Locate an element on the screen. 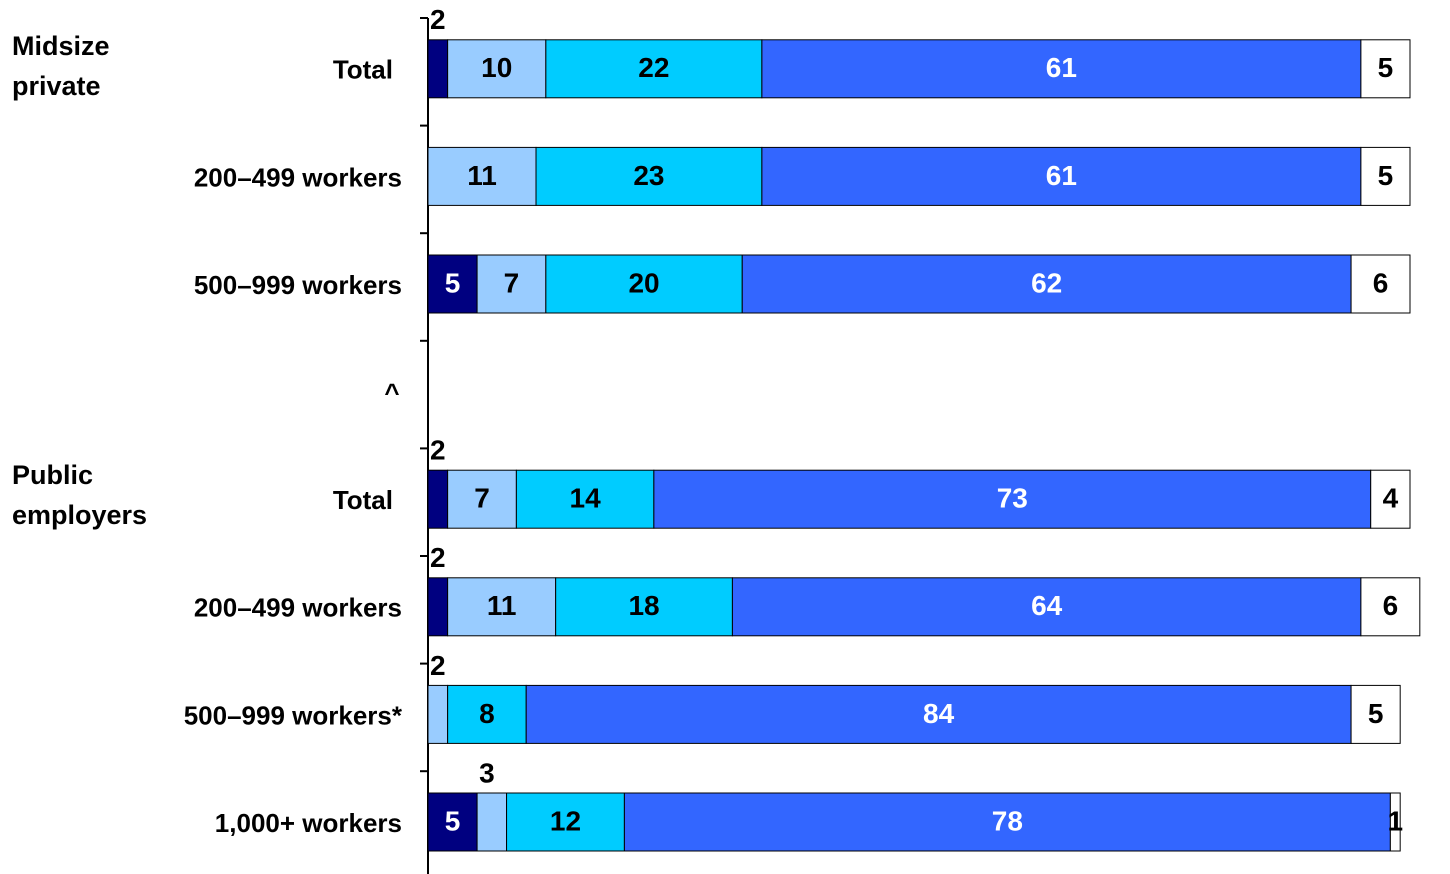  group-label: private is located at coordinates (56, 86).